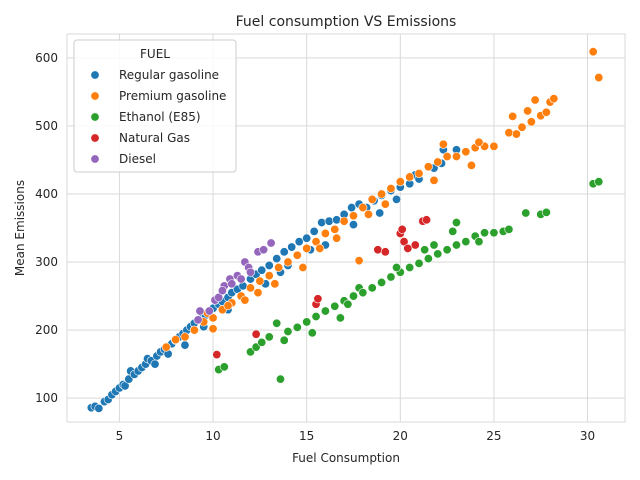  What do you see at coordinates (172, 96) in the screenshot?
I see `legend-label: Premium gasoline` at bounding box center [172, 96].